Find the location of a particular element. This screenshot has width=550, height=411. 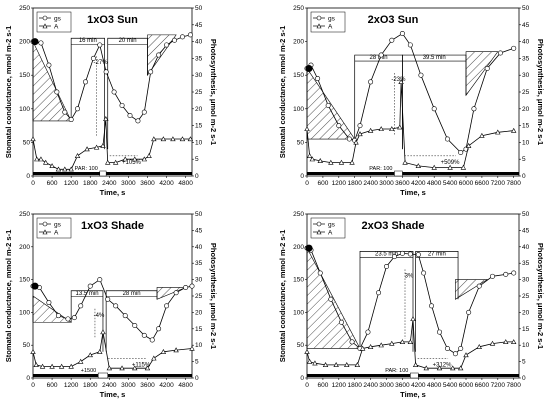

series-line-gs is located at coordinates (111, 78).